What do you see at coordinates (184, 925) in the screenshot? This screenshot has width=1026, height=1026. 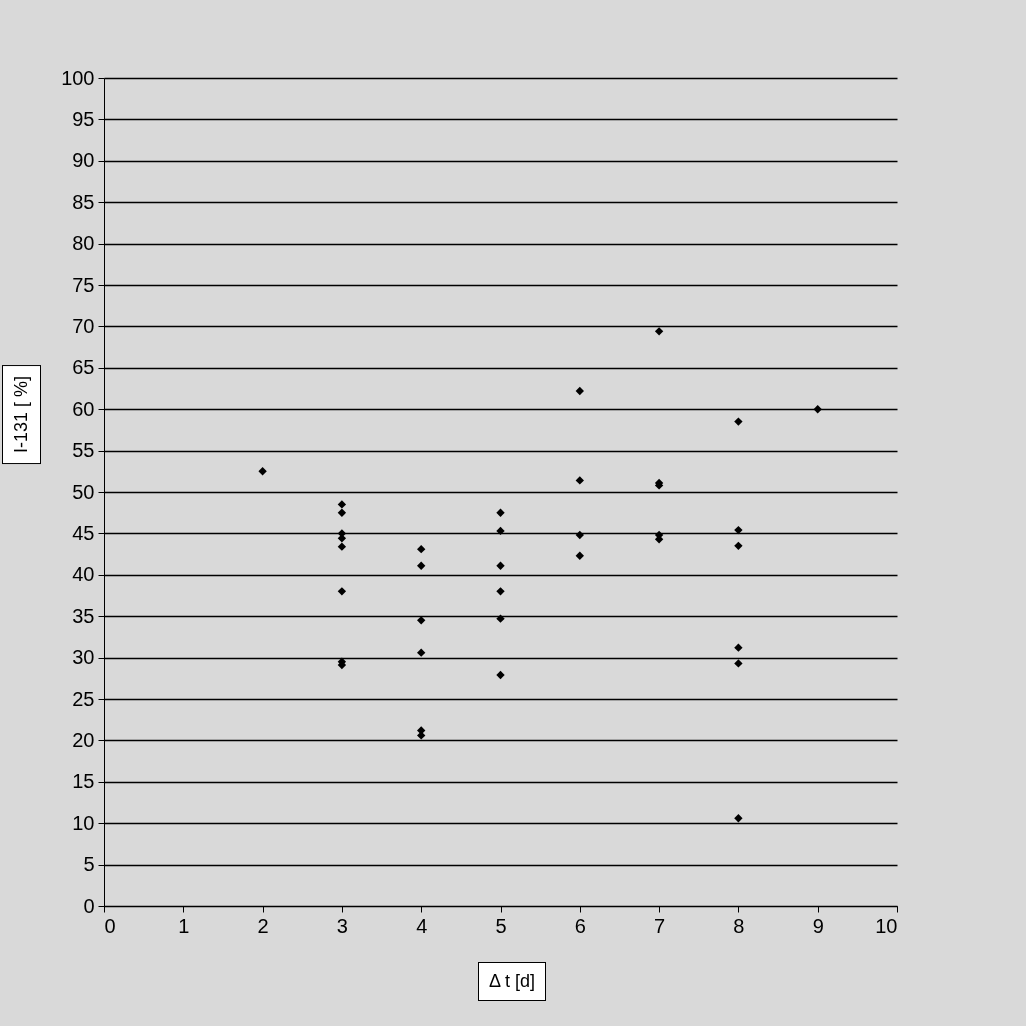 I see `x-tick-label: 1` at bounding box center [184, 925].